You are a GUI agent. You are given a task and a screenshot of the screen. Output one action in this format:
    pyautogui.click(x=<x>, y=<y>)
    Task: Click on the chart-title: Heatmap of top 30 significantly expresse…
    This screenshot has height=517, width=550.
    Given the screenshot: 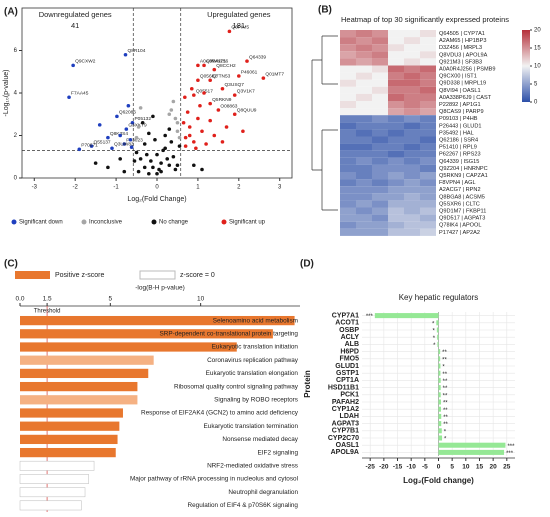 What is the action you would take?
    pyautogui.click(x=425, y=19)
    